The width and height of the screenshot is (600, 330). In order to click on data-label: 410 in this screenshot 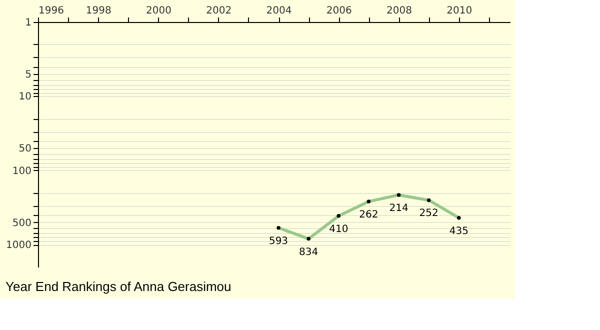, I will do `click(338, 229)`.